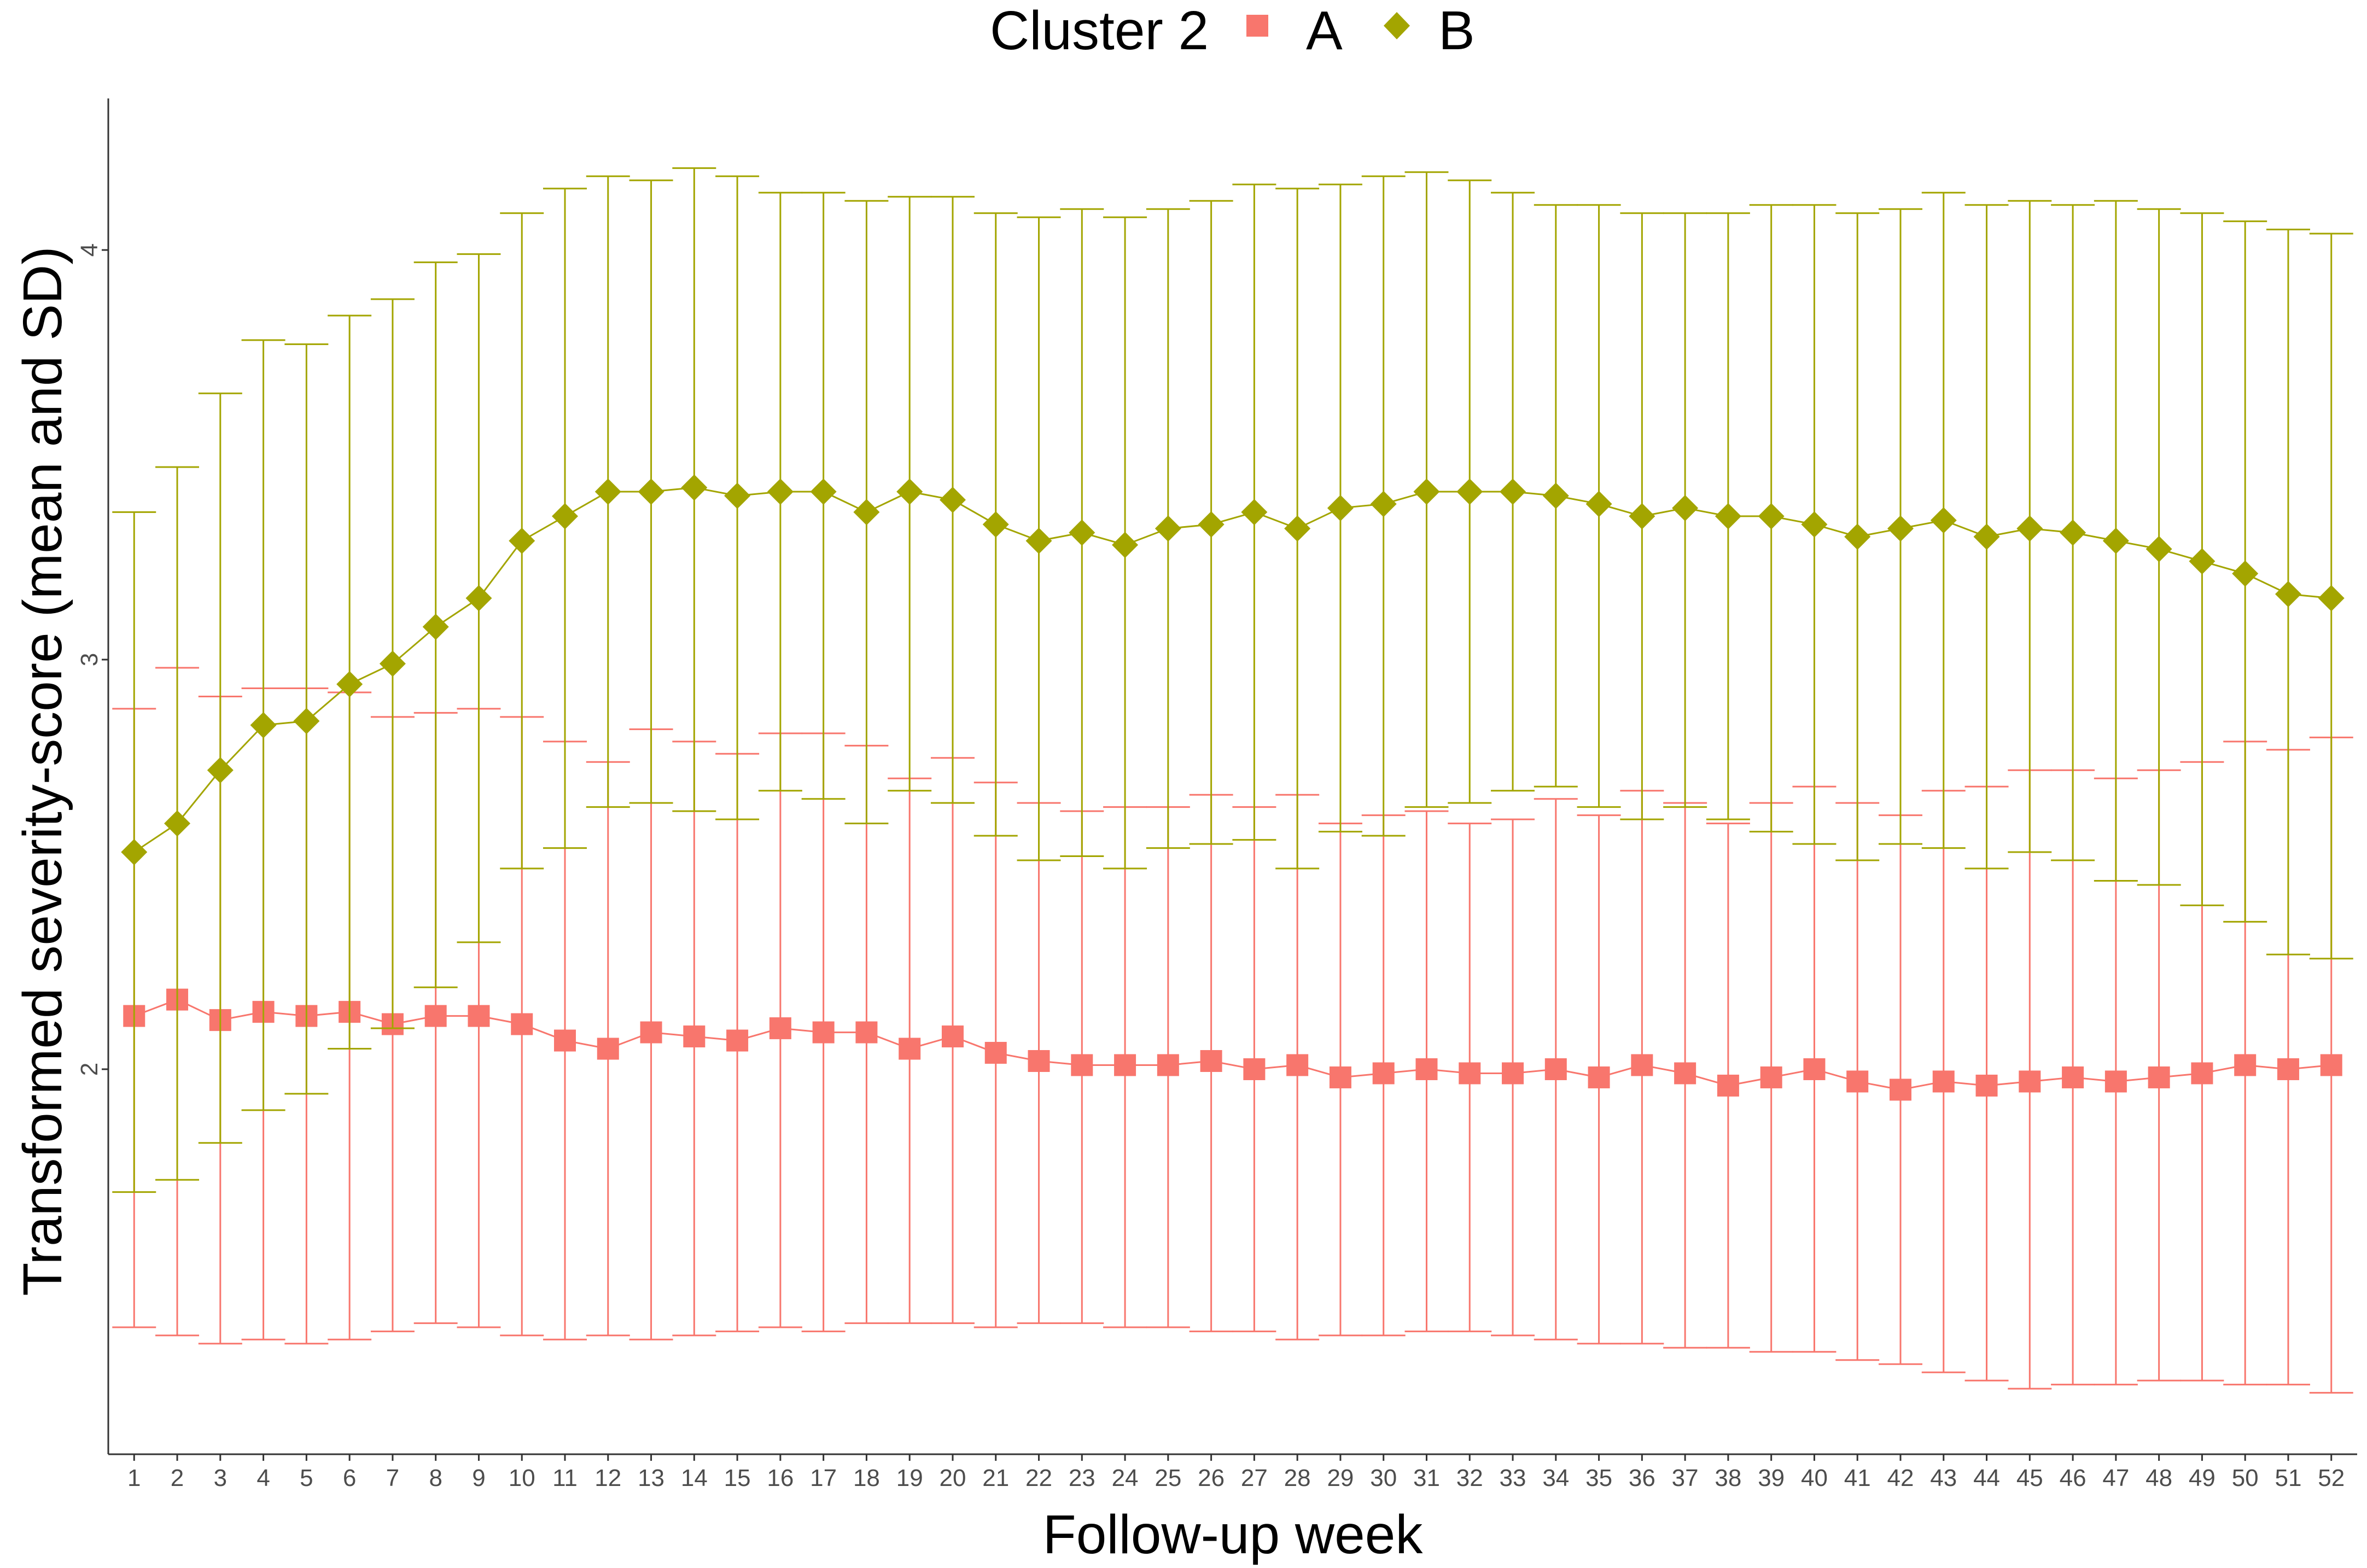 Image resolution: width=2367 pixels, height=1568 pixels. I want to click on x-tick-label: 48, so click(2159, 1478).